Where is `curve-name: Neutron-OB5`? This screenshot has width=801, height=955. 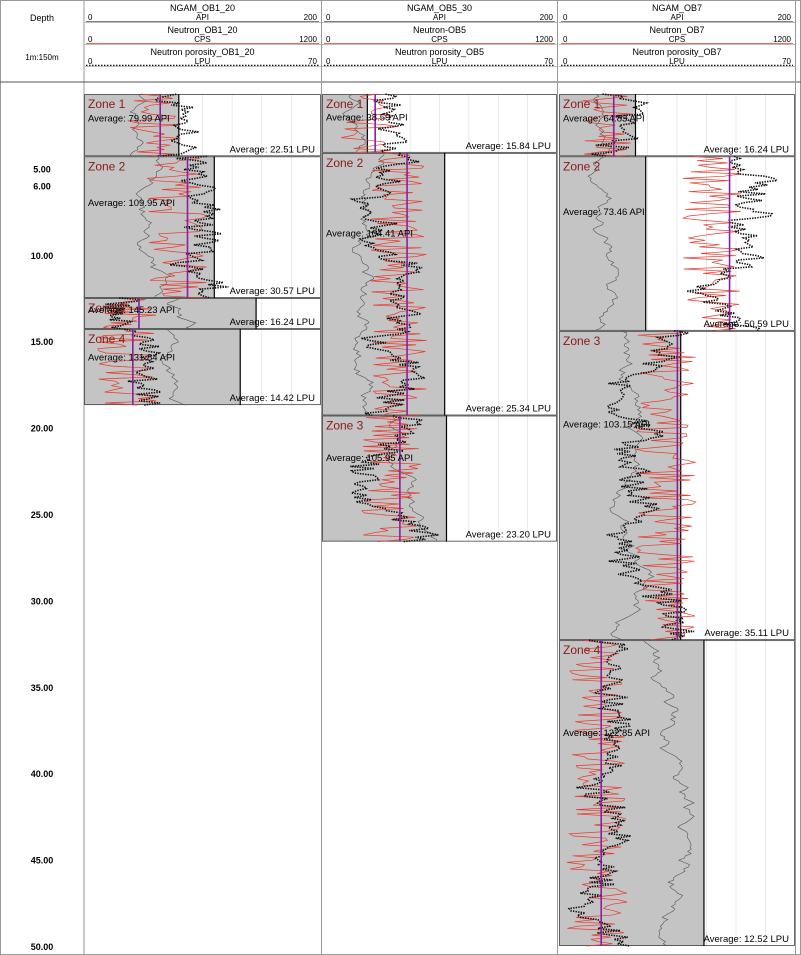 curve-name: Neutron-OB5 is located at coordinates (439, 30).